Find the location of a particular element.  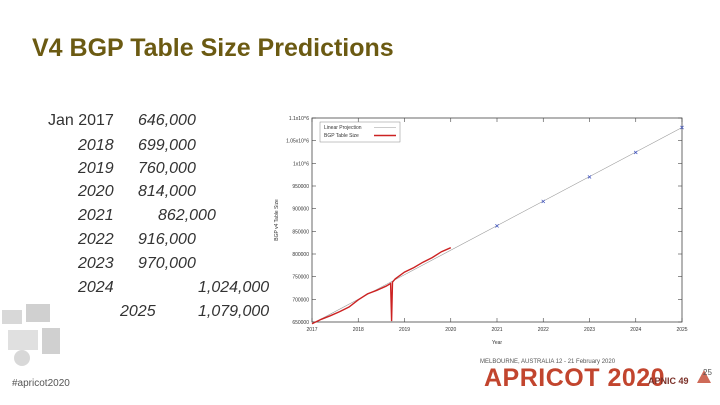

y-axis-label: BGP v4 Table Size is located at coordinates (277, 220).